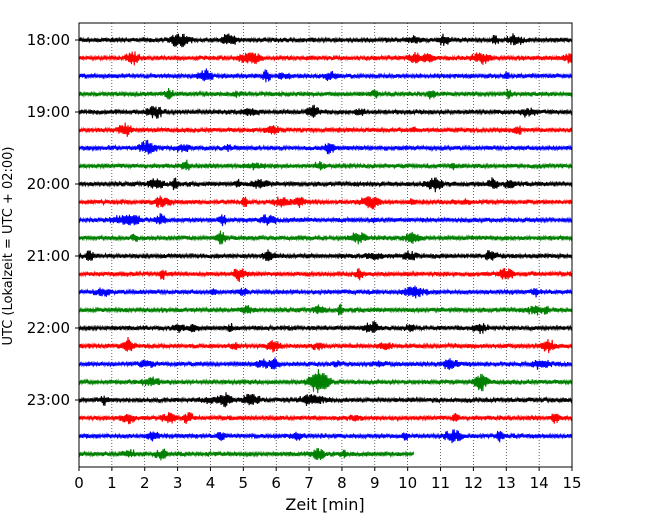  I want to click on x-tick-label: 10, so click(407, 483).